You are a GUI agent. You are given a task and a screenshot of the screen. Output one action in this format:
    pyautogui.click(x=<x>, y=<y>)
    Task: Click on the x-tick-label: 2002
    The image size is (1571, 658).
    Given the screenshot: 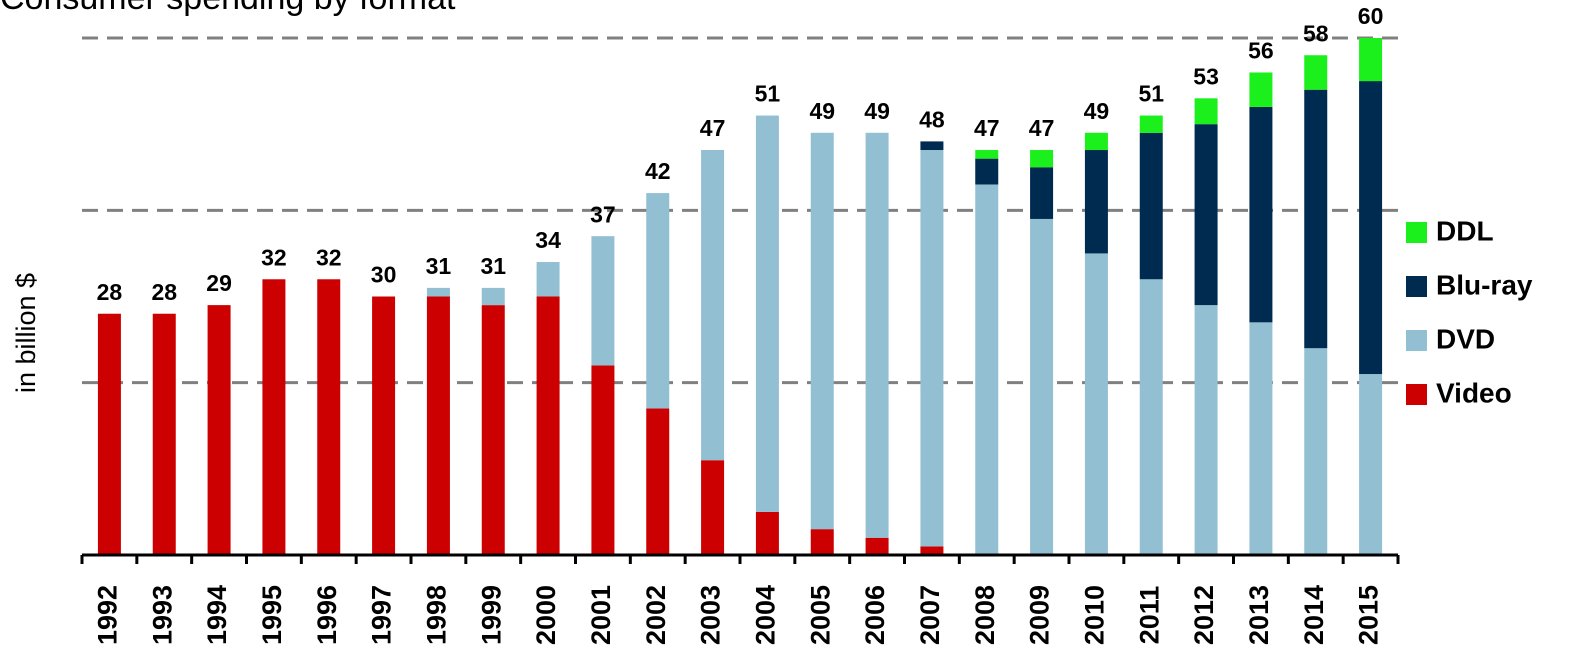 What is the action you would take?
    pyautogui.click(x=656, y=615)
    